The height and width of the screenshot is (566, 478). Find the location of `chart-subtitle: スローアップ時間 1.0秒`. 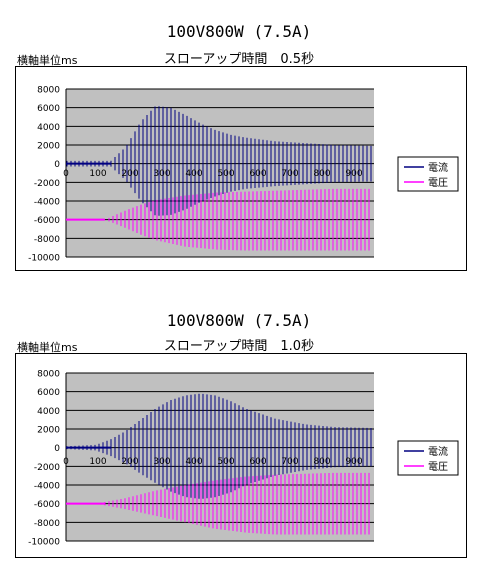

chart-subtitle: スローアップ時間 1.0秒 is located at coordinates (239, 346).